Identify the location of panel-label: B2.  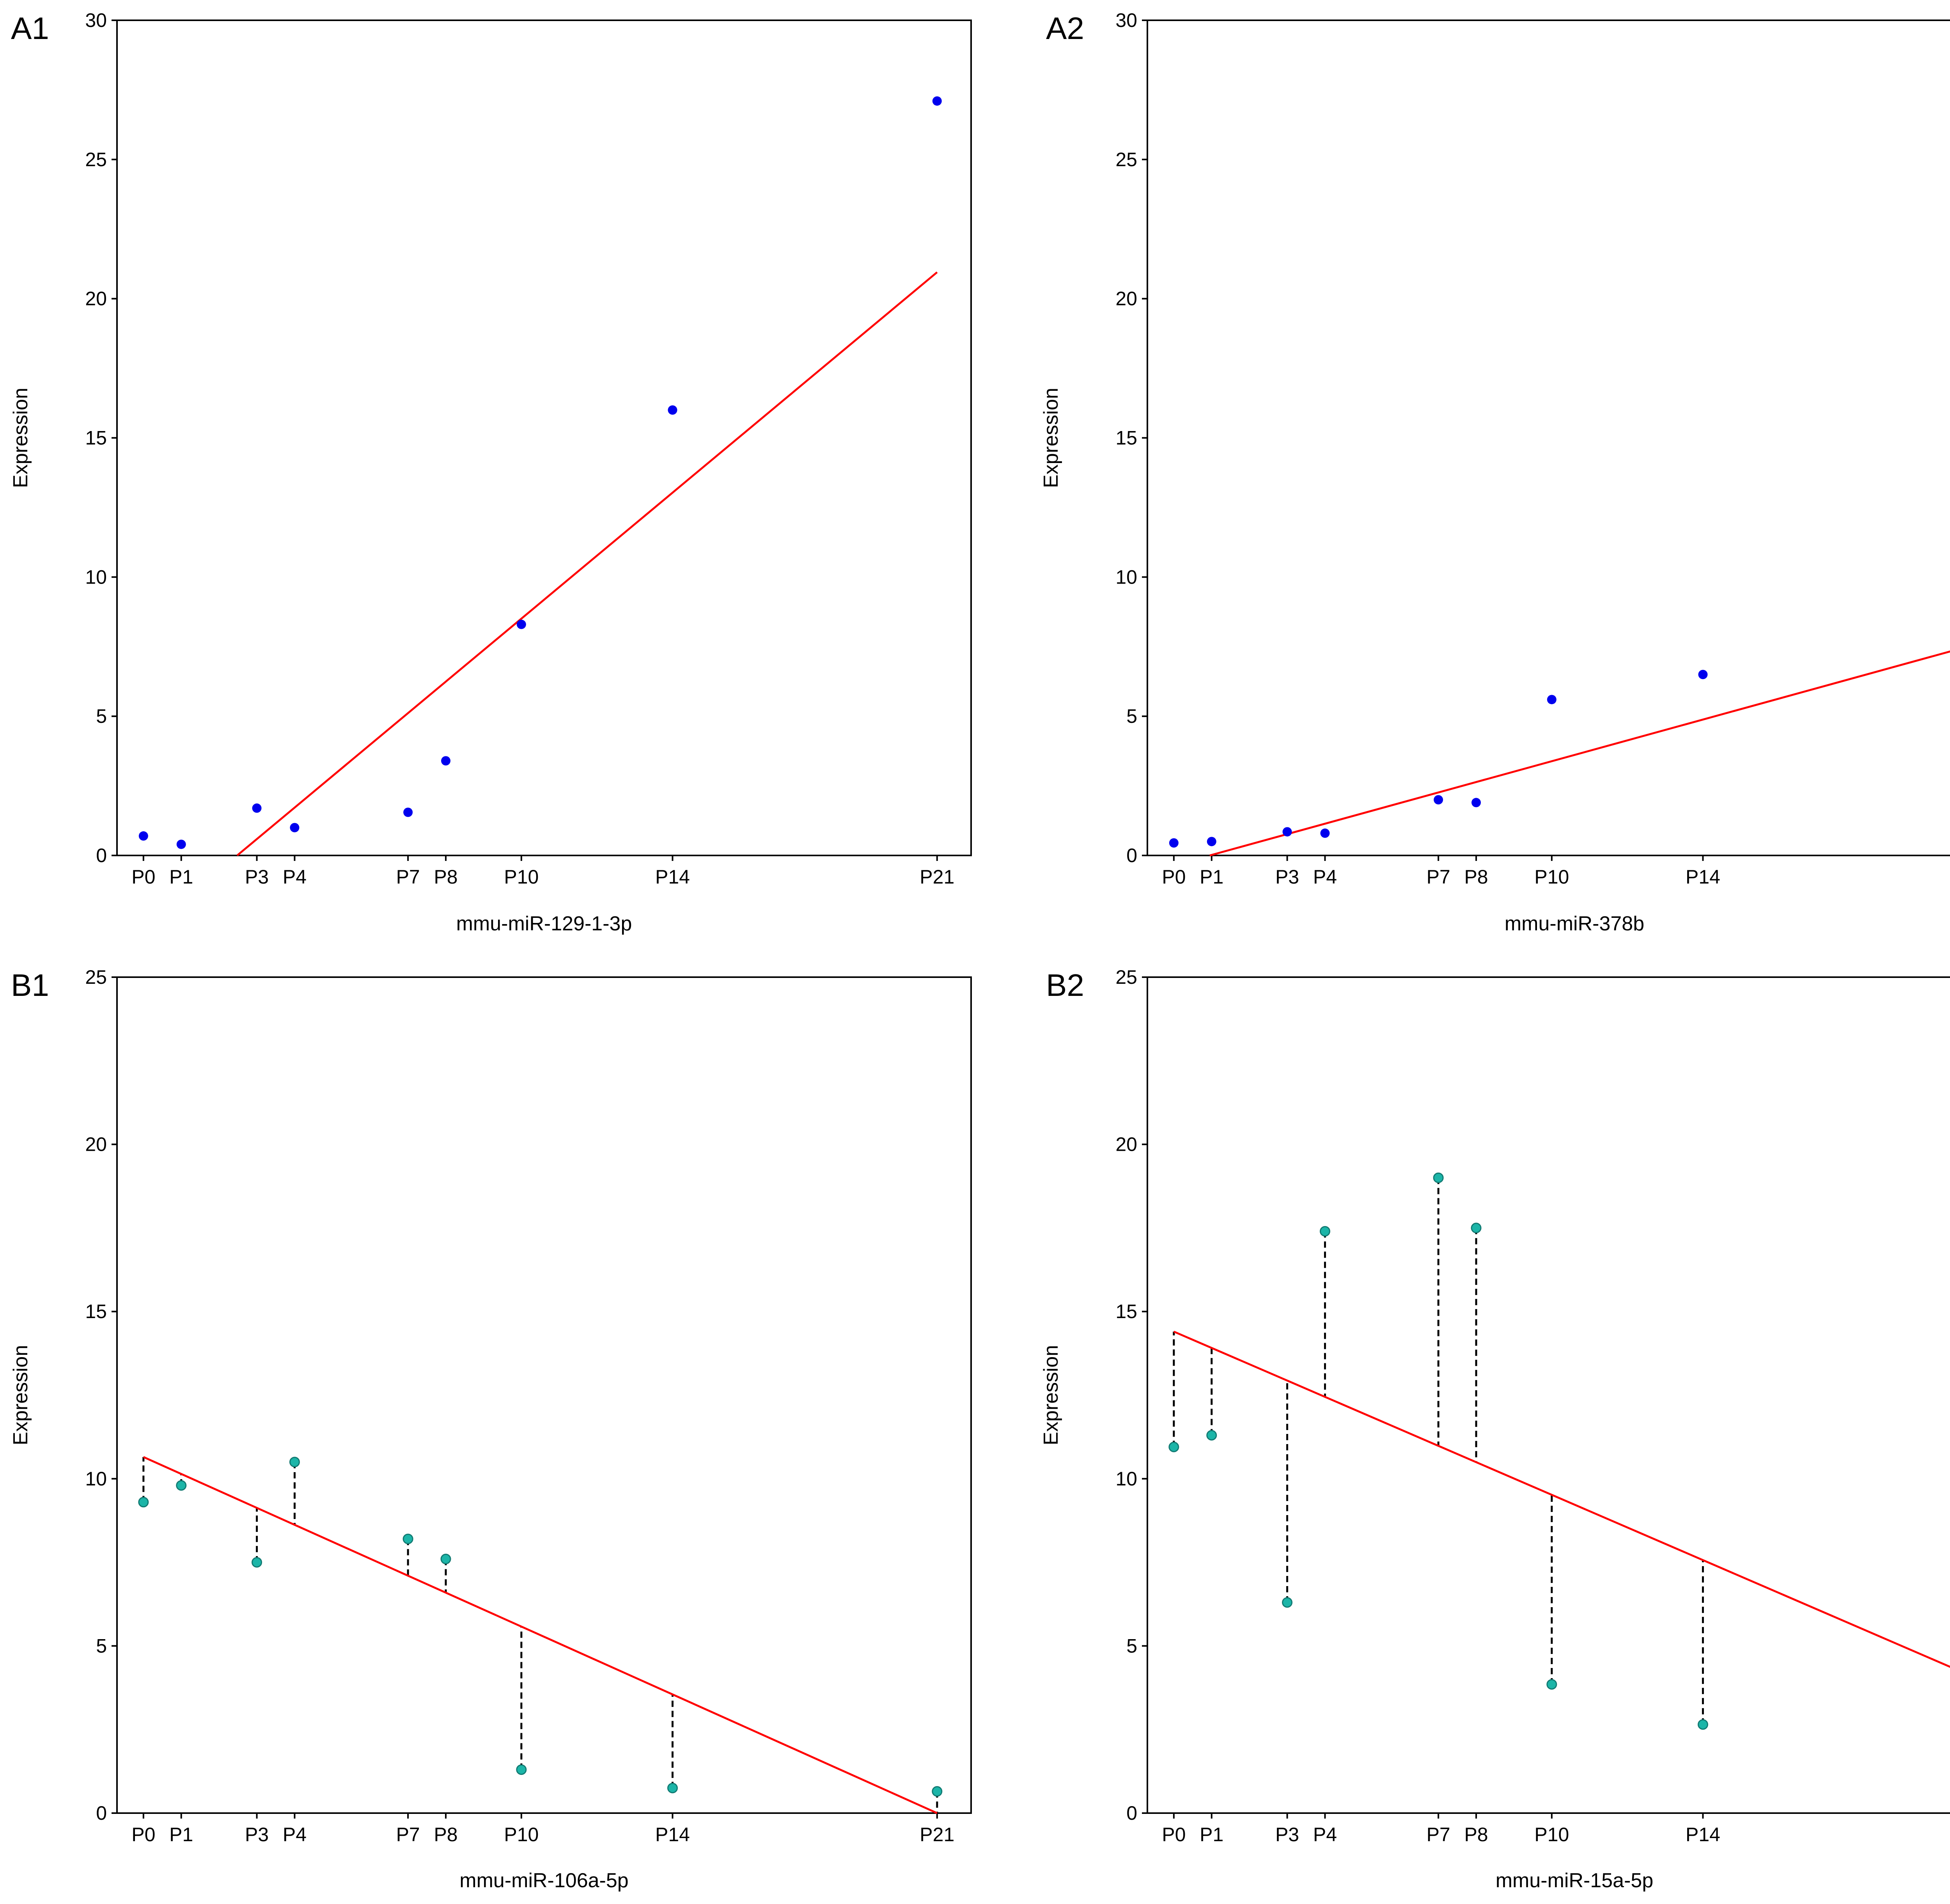
(1065, 985).